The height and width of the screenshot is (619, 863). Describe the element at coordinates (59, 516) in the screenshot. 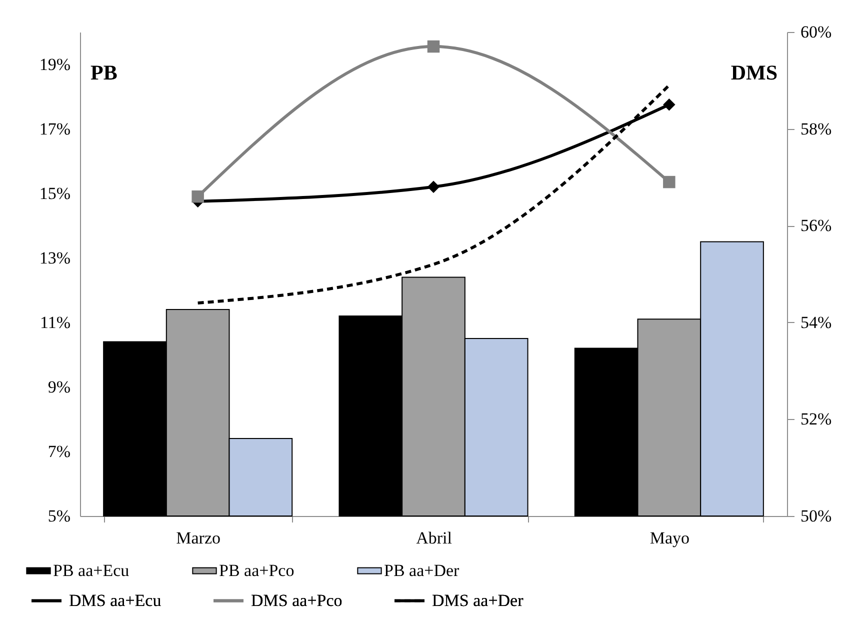

I see `y-tick-label: 5%` at that location.